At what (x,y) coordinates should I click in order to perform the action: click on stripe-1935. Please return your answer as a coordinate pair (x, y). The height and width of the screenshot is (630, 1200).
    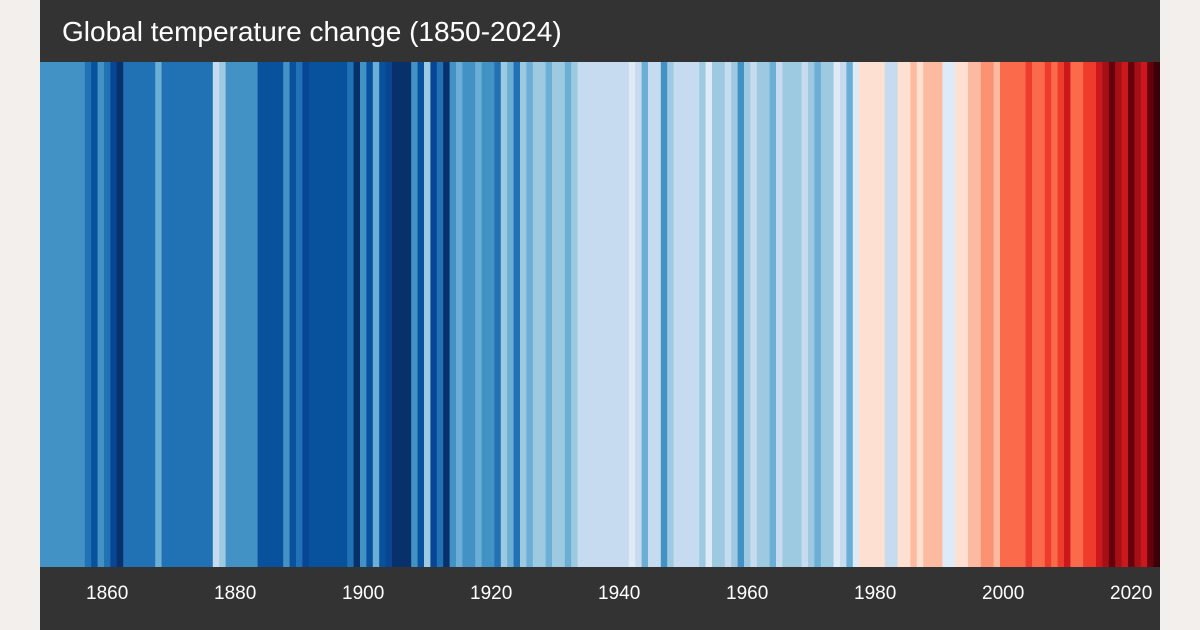
    Looking at the image, I should click on (587, 314).